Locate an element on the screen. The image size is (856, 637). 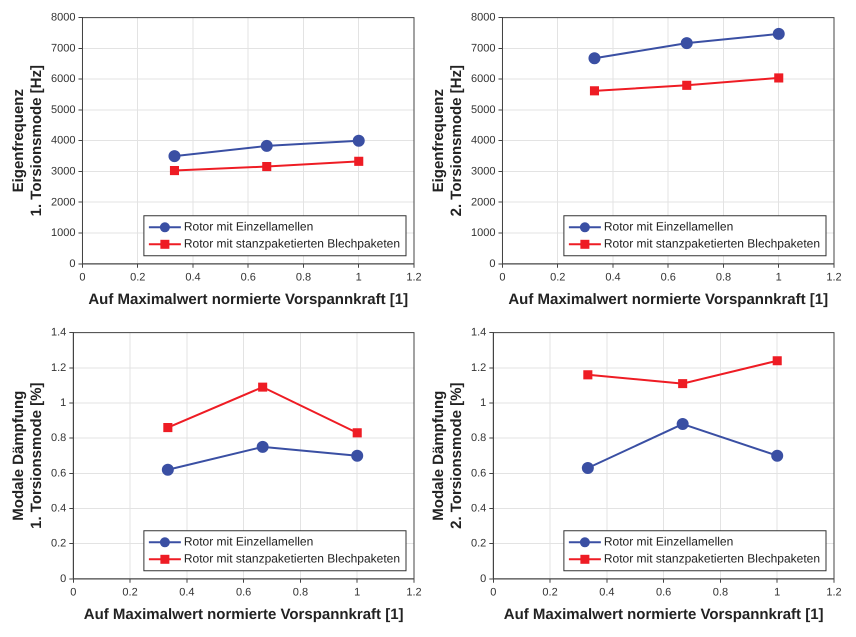
y-axis-title: Eigenfrequenz 1. Torsionsmode [Hz] is located at coordinates (28, 140).